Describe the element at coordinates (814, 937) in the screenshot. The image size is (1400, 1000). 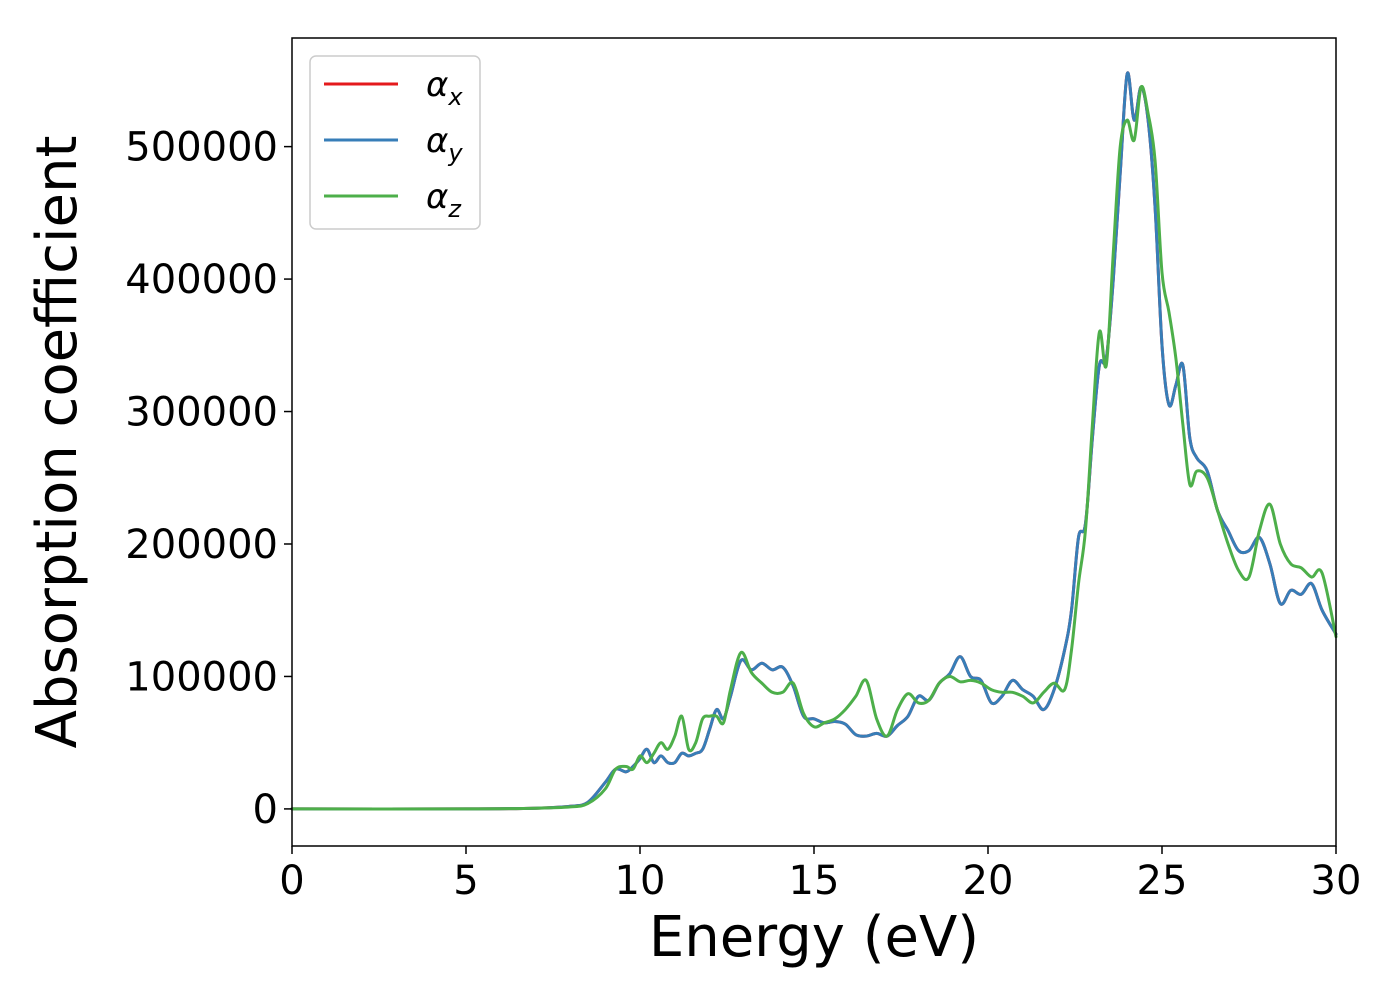
I see `x-axis-title: Energy (eV)` at that location.